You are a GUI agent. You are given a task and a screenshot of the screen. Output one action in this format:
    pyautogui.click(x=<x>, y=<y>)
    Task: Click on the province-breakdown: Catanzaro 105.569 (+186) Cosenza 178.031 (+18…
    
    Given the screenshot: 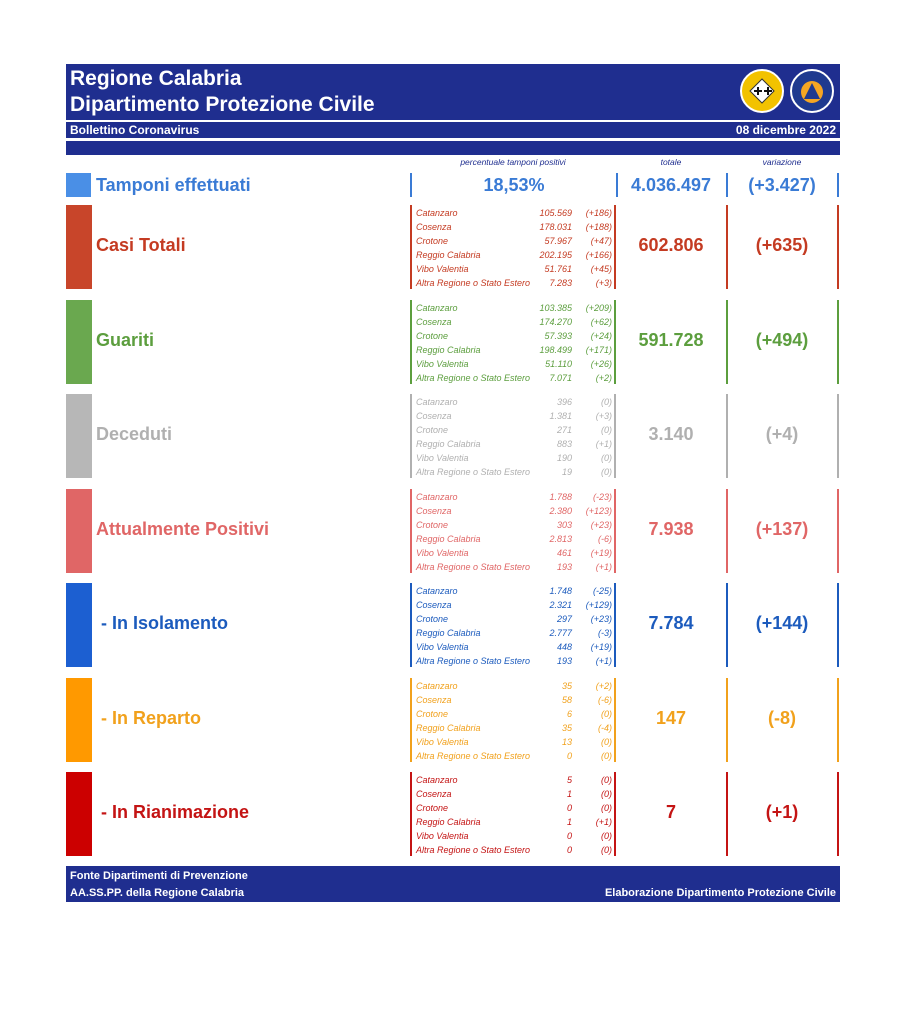 What is the action you would take?
    pyautogui.click(x=513, y=247)
    